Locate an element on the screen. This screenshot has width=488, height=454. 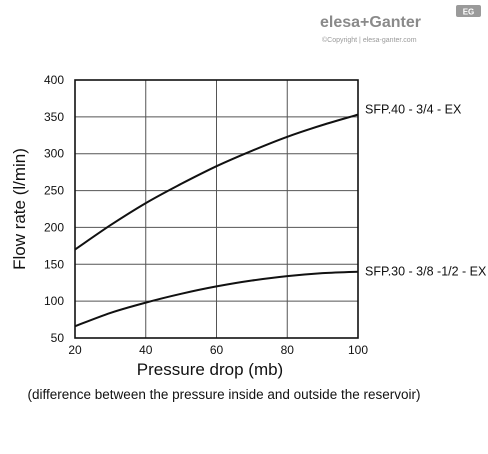
y-tick-labels: 50 100 150 200 250 300 350 400 is located at coordinates (54, 209).